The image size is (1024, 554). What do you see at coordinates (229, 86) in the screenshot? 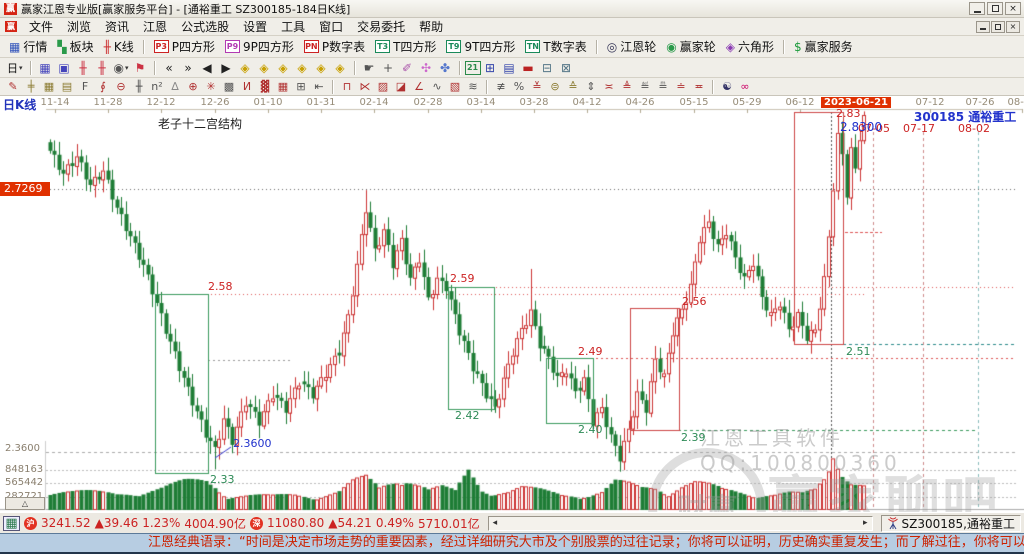
I see `shade-box-tool-icon: ▩` at bounding box center [229, 86].